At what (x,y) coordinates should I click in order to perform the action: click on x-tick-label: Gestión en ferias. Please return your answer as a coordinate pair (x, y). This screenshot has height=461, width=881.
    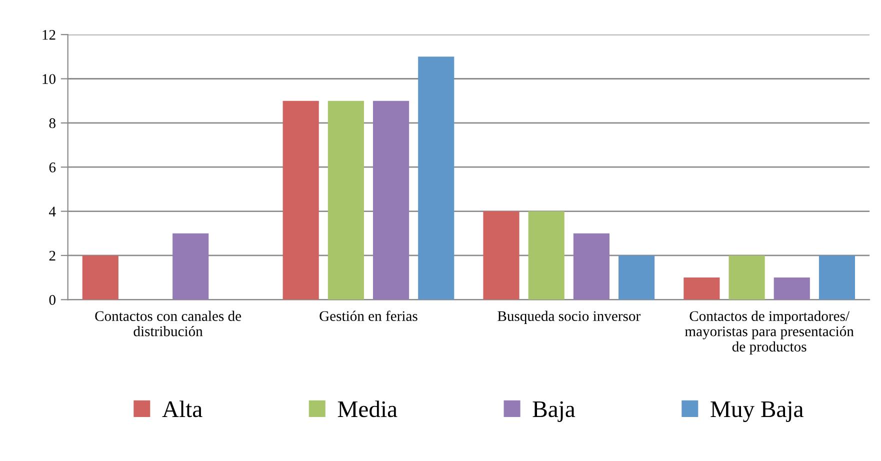
    Looking at the image, I should click on (369, 316).